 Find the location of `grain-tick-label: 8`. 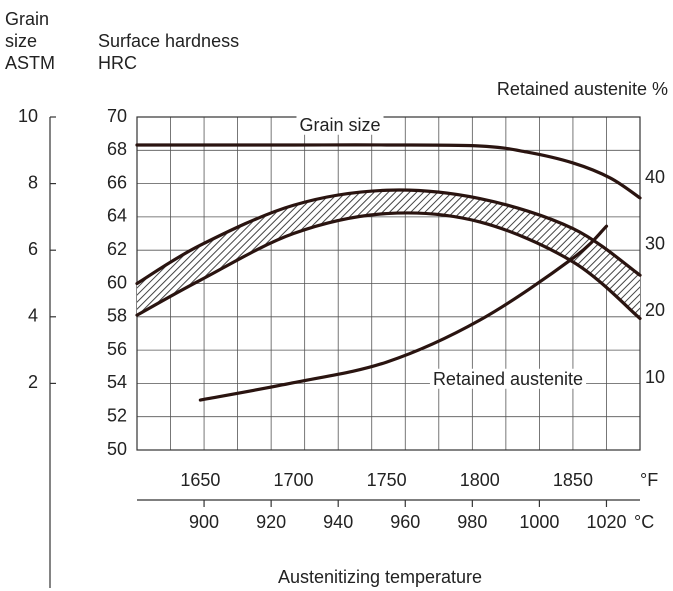

grain-tick-label: 8 is located at coordinates (33, 182).